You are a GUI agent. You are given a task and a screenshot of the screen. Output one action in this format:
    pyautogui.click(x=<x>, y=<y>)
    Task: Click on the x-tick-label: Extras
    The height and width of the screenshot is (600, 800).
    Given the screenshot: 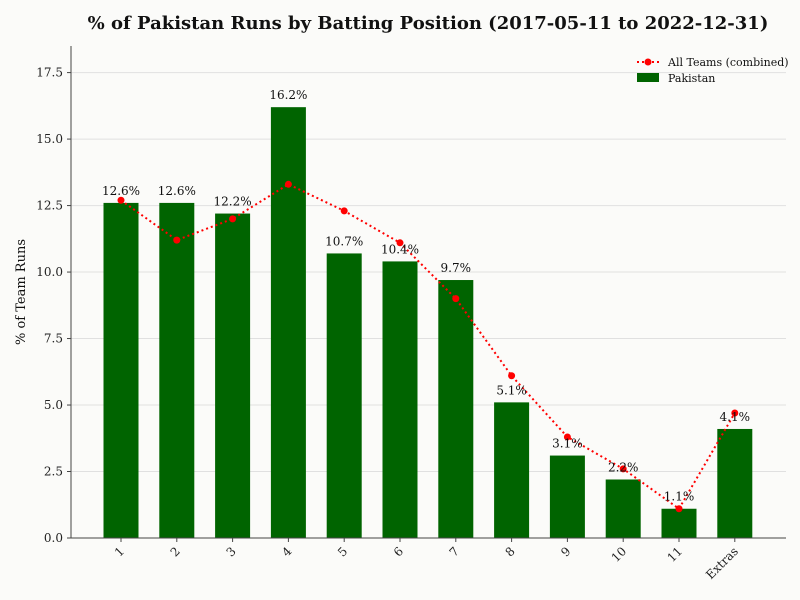 What is the action you would take?
    pyautogui.click(x=722, y=563)
    